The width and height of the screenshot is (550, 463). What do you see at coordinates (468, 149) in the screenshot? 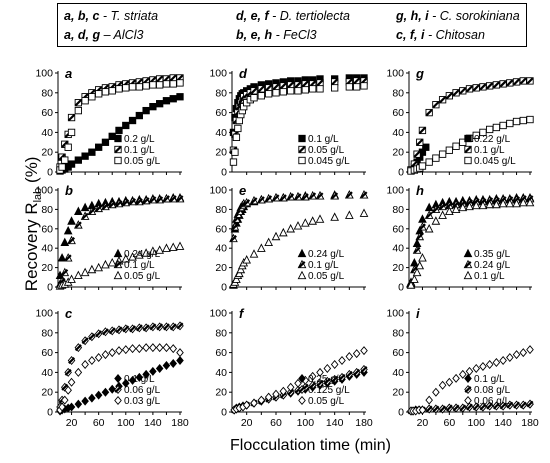
I see `legend-marker-fill` at bounding box center [468, 149].